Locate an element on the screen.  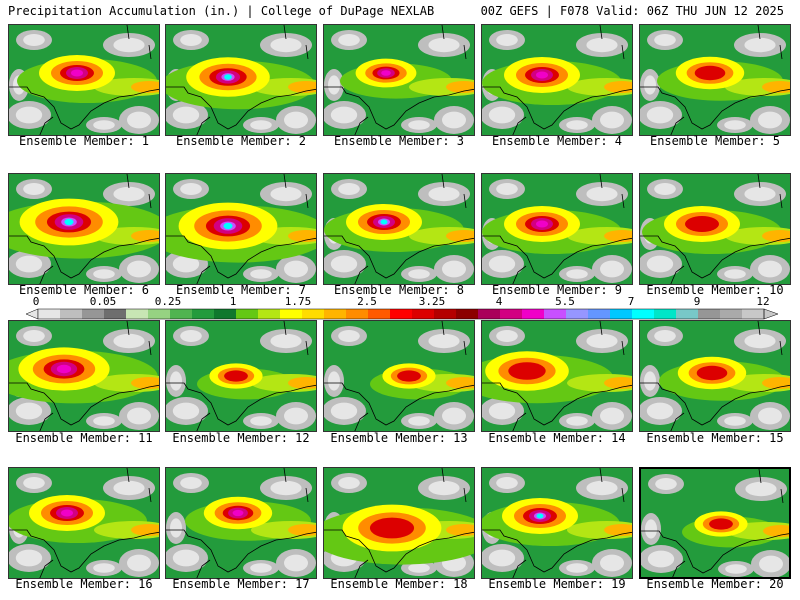
ensemble-member-caption: Ensemble Member: 3 is located at coordinates (399, 141).